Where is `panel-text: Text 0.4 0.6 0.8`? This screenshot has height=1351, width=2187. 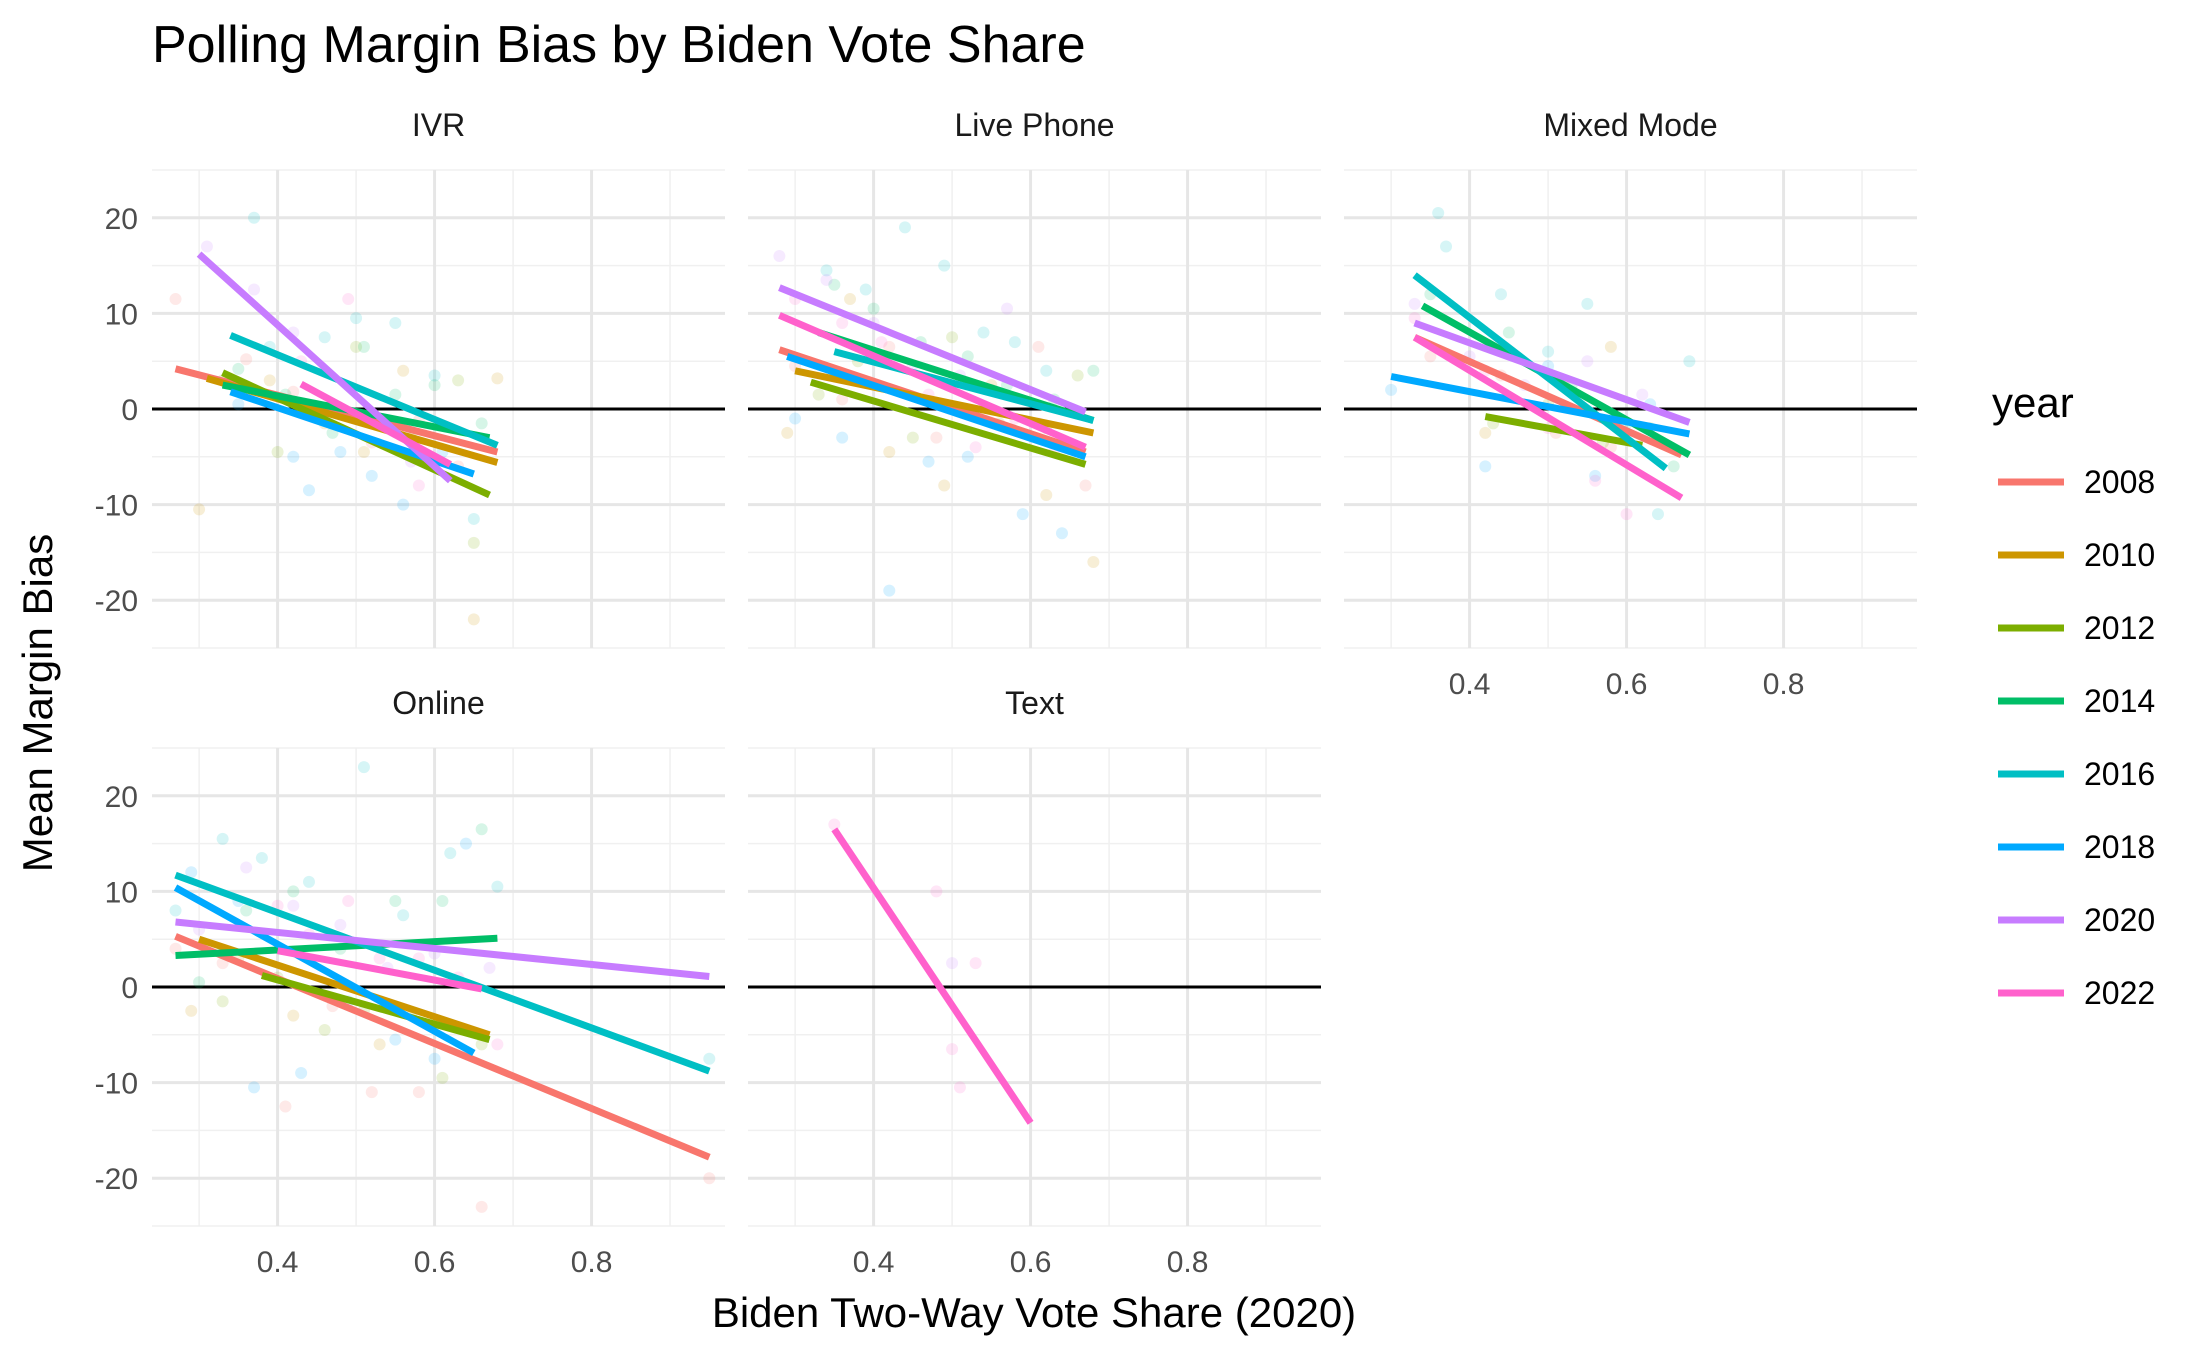 panel-text: Text 0.4 0.6 0.8 is located at coordinates (1034, 982).